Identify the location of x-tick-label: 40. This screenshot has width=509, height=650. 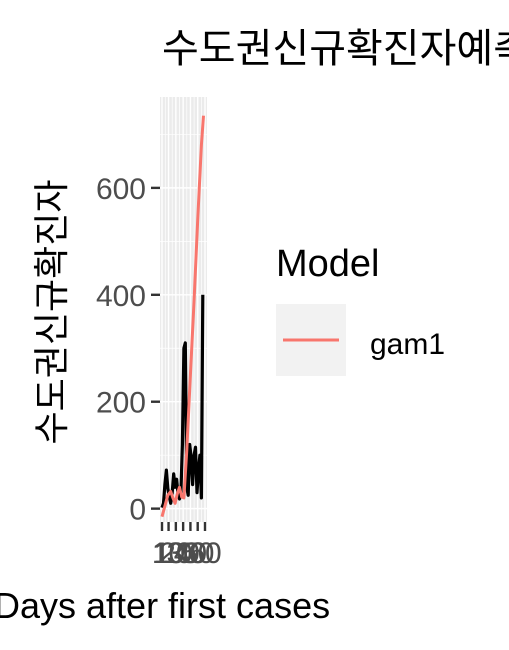
(190, 553).